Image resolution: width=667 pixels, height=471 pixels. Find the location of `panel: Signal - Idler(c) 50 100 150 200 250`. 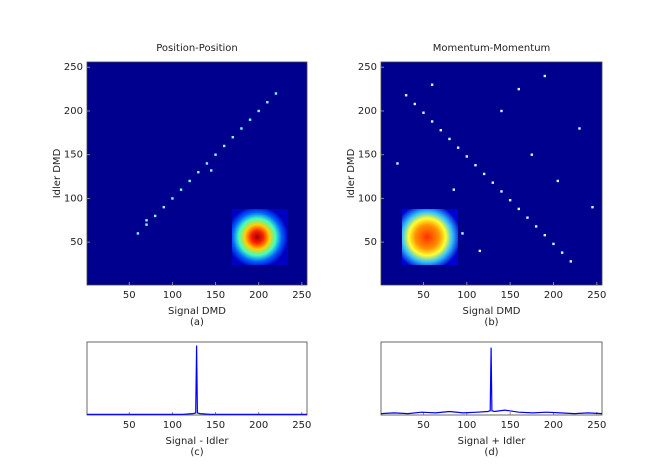

panel: Signal - Idler(c) 50 100 150 200 250 is located at coordinates (198, 399).